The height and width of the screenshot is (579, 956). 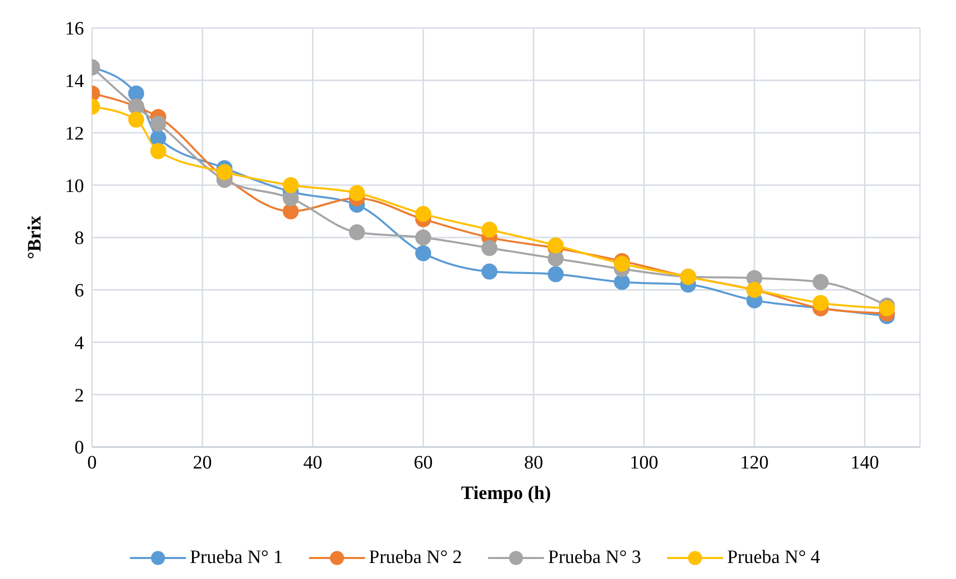 I want to click on x-tick-label: 60, so click(x=423, y=463).